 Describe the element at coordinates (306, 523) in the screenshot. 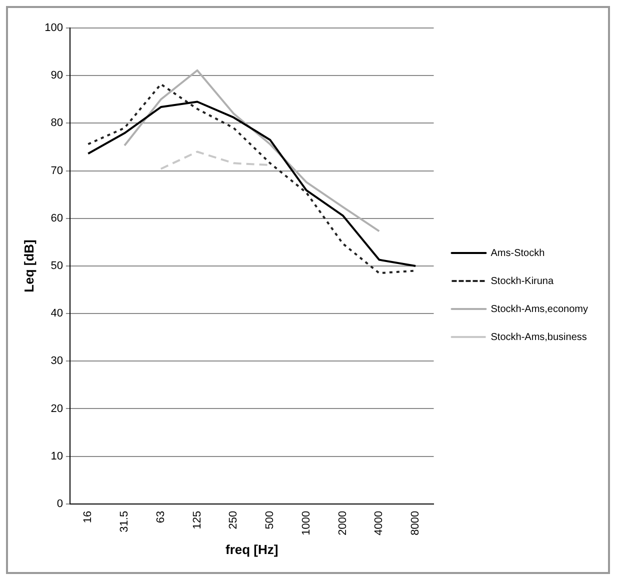

I see `x-tick-label: 1000` at that location.